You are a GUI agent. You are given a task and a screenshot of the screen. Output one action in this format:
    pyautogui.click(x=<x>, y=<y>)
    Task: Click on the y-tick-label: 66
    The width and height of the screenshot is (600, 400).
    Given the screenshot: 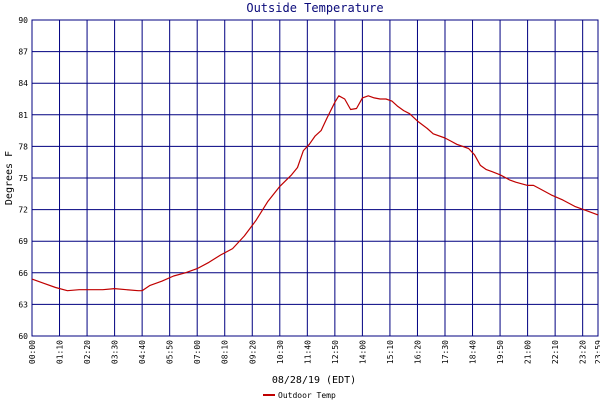 What is the action you would take?
    pyautogui.click(x=23, y=273)
    